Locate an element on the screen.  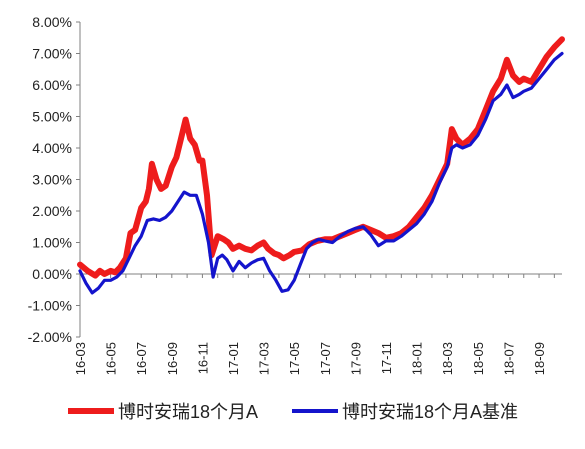
x-tick-label: 17-03 is located at coordinates (264, 358).